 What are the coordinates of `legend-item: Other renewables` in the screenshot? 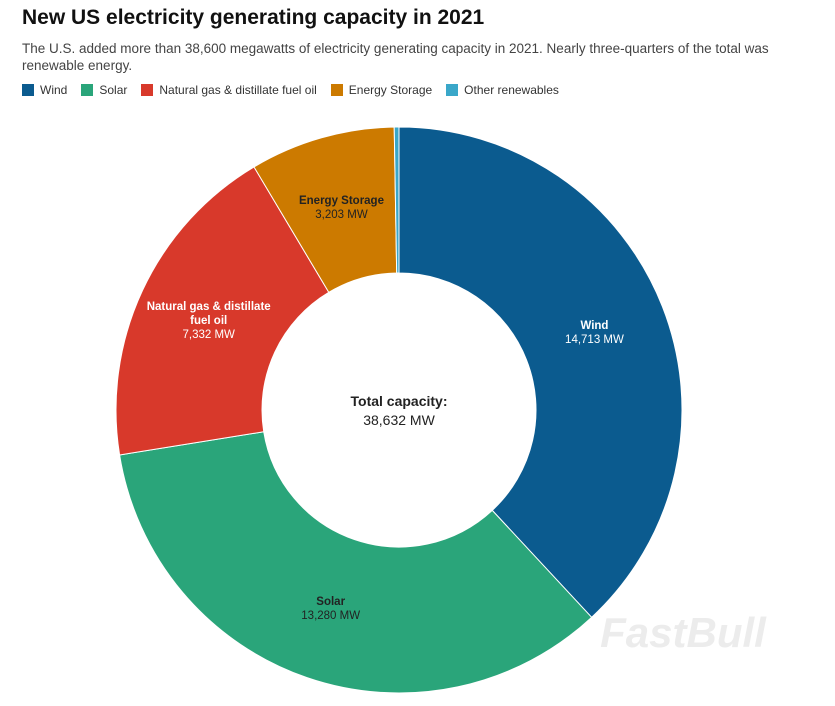 It's located at (502, 90).